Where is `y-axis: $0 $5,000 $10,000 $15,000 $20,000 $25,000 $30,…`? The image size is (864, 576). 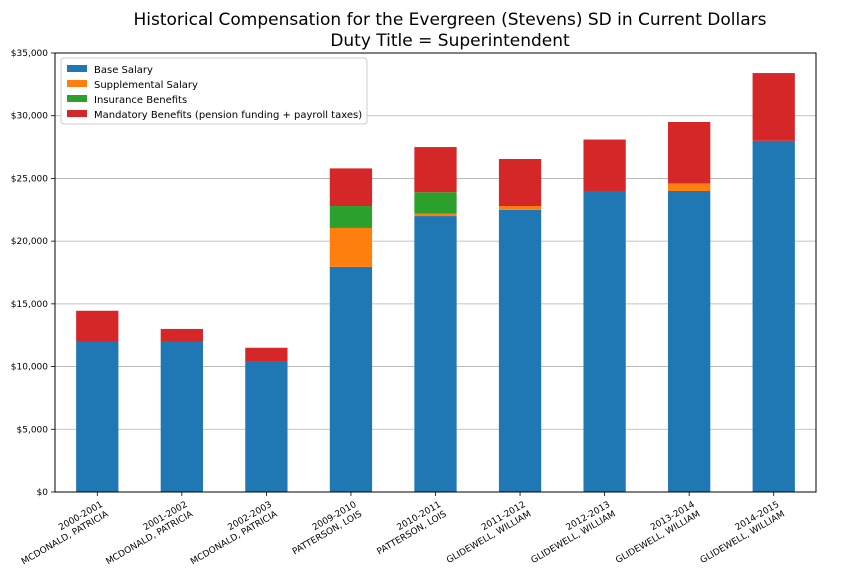 y-axis: $0 $5,000 $10,000 $15,000 $20,000 $25,000 $30,… is located at coordinates (33, 273).